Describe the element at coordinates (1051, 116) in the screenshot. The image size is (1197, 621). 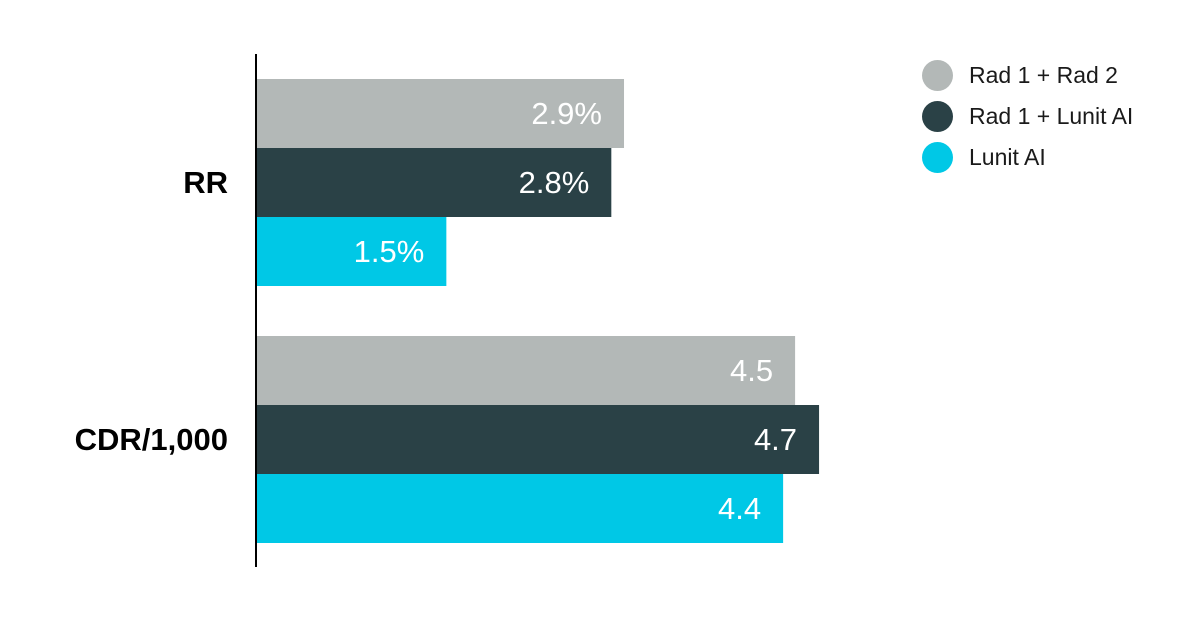
I see `legend-label-rad-1-lunit-ai: Rad 1 + Lunit AI` at that location.